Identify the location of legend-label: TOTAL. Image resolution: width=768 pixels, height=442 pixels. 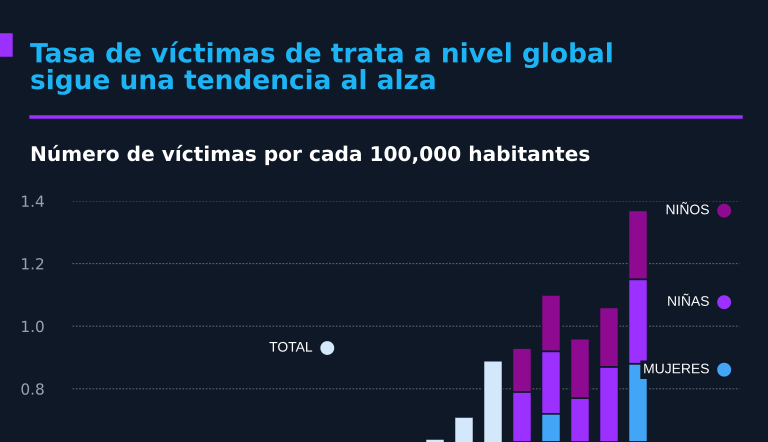
(290, 347).